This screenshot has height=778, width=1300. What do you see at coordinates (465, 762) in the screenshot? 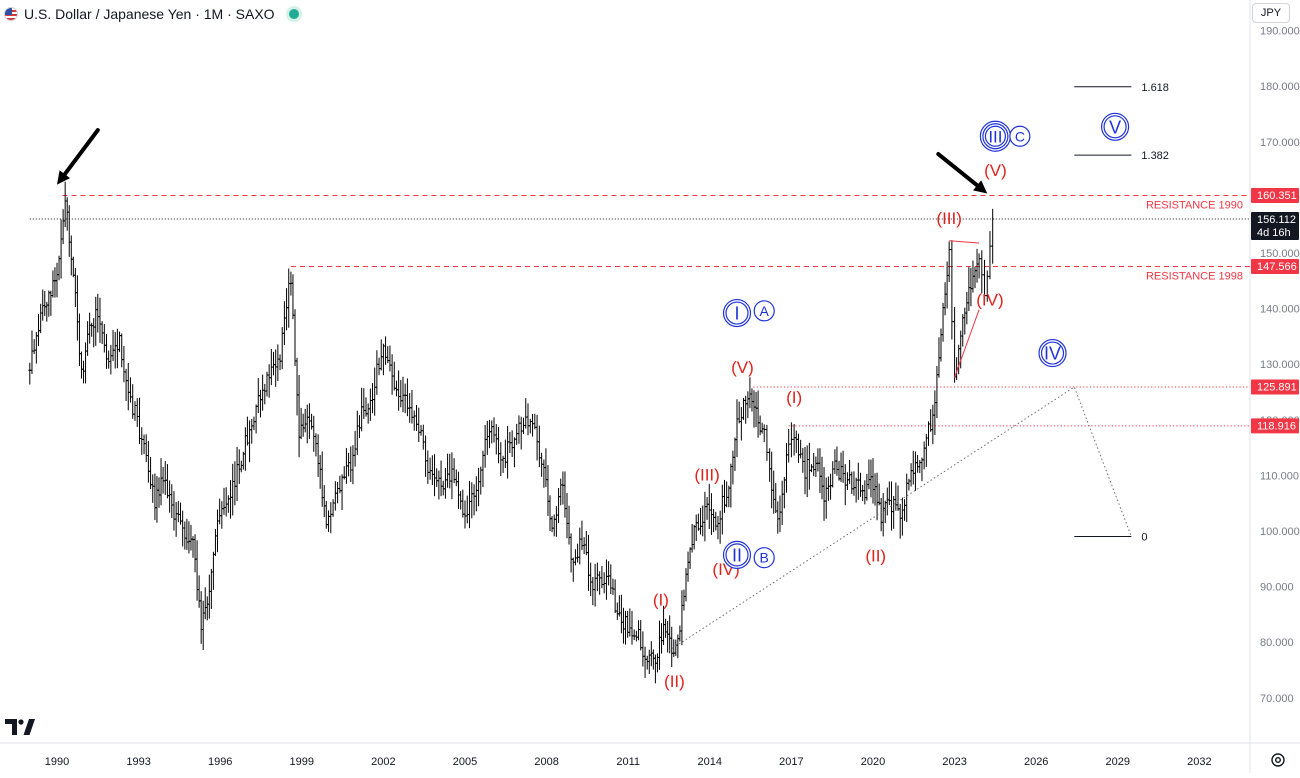
I see `time-tick-label: 2005` at bounding box center [465, 762].